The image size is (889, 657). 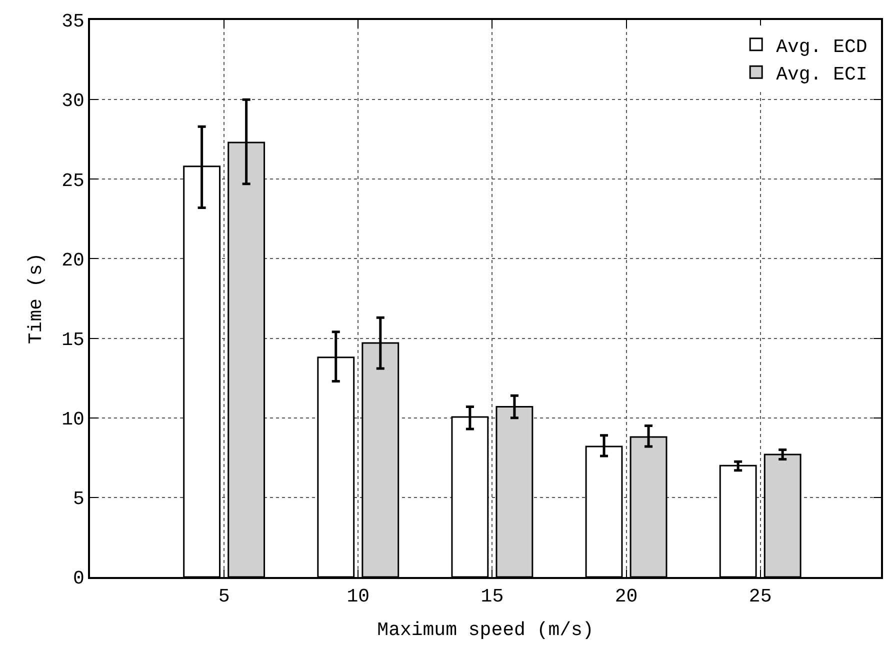 What do you see at coordinates (822, 47) in the screenshot?
I see `legend-label: Avg. ECD` at bounding box center [822, 47].